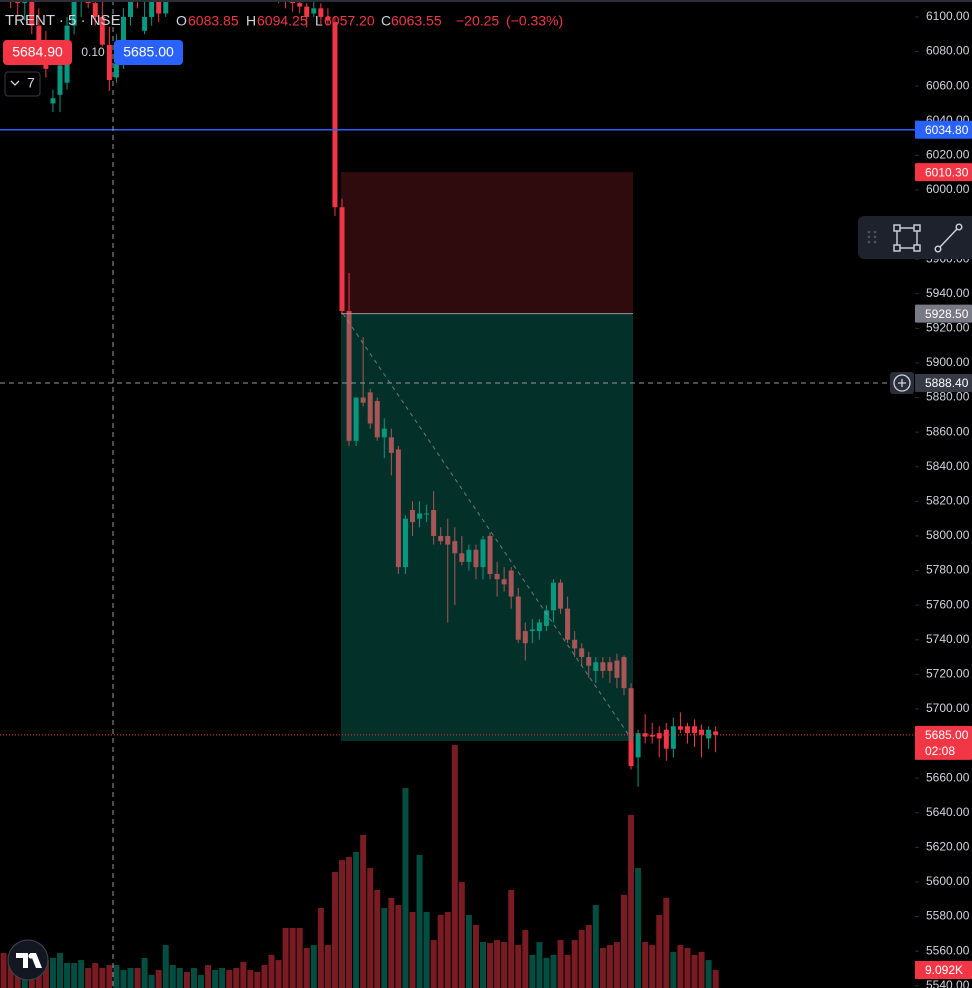 Image resolution: width=972 pixels, height=988 pixels. I want to click on y-tick-label: 5760.00, so click(948, 604).